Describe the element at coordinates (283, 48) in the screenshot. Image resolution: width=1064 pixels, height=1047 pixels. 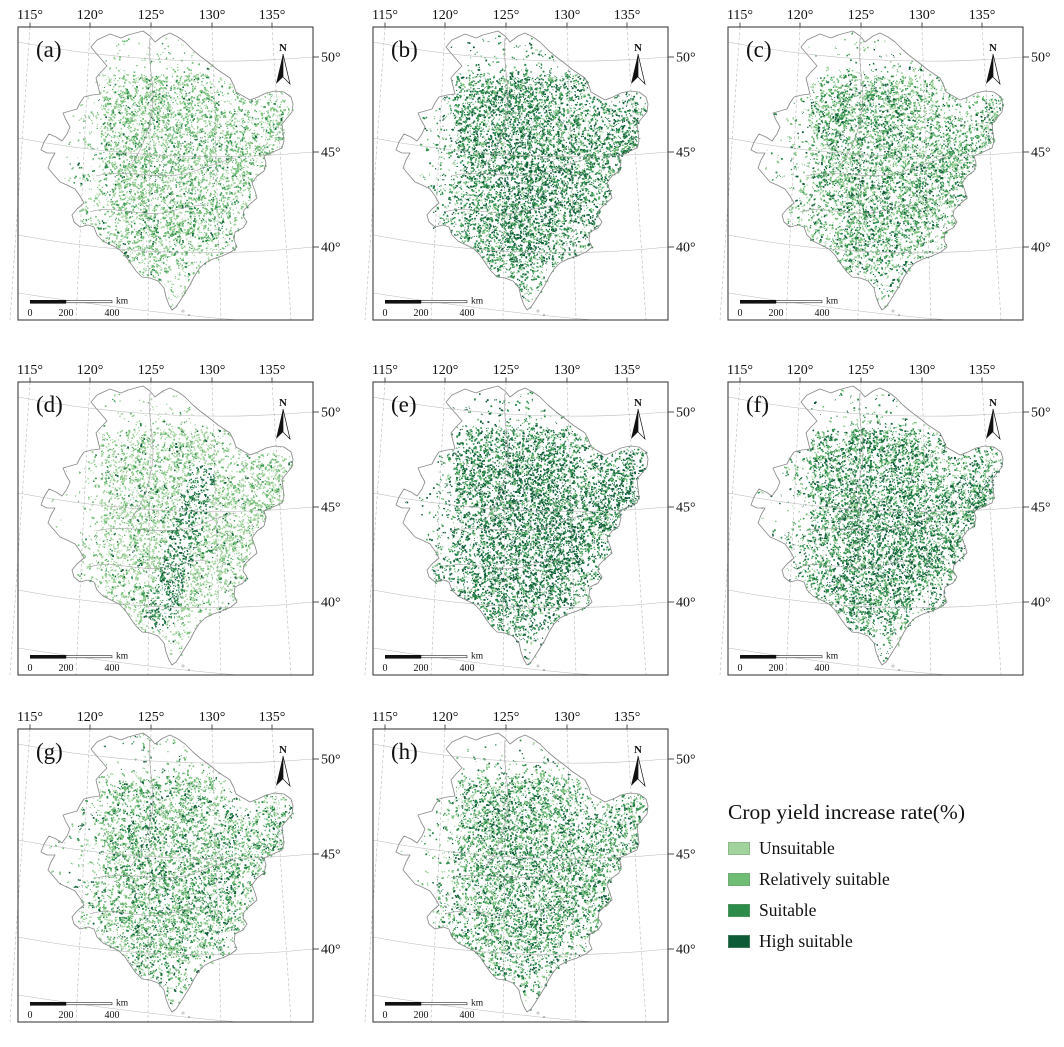
I see `north-label: N` at that location.